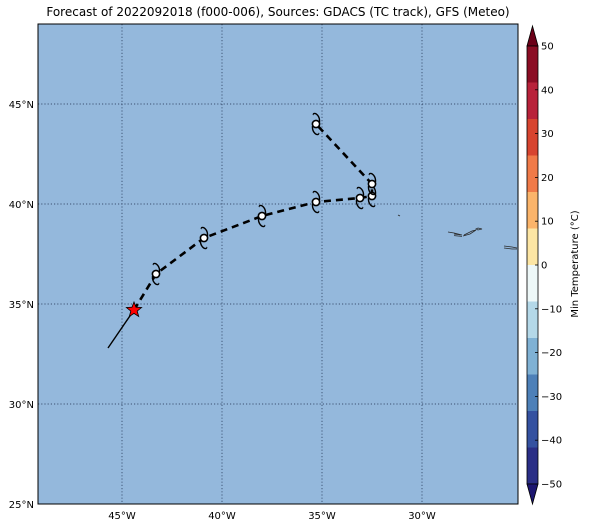 Image resolution: width=592 pixels, height=528 pixels. I want to click on colorbar-tick-label: 50, so click(547, 47).